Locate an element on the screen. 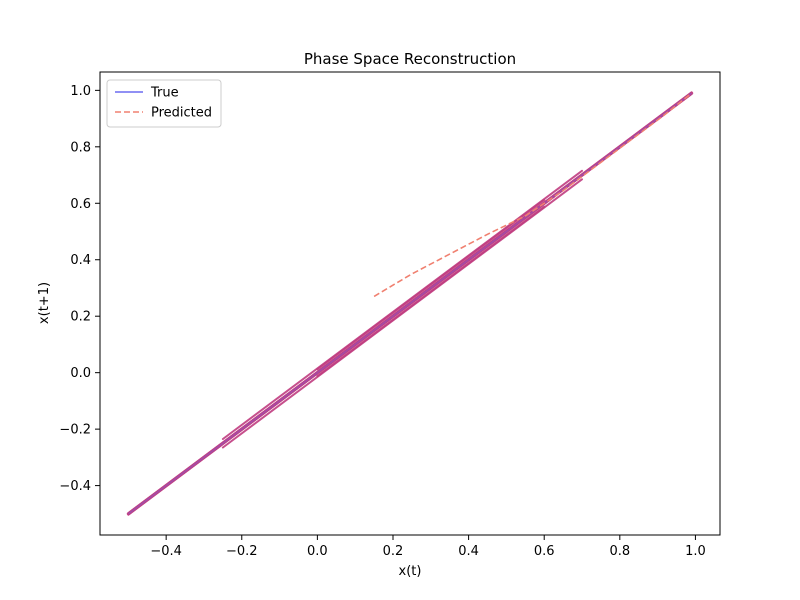 The width and height of the screenshot is (800, 600). x-tick-label: 0.0 is located at coordinates (317, 551).